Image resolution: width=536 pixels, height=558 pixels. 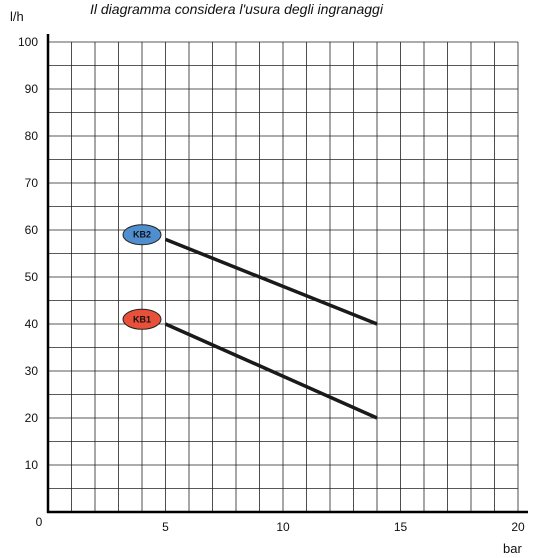 I want to click on y-tick-label: 60, so click(x=32, y=230).